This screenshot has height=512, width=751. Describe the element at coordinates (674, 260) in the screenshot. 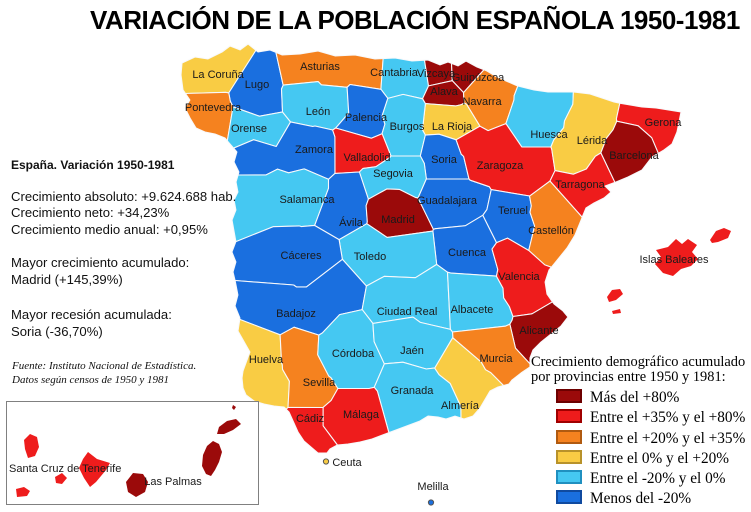

I see `svg-text: Islas Baleares` at that location.